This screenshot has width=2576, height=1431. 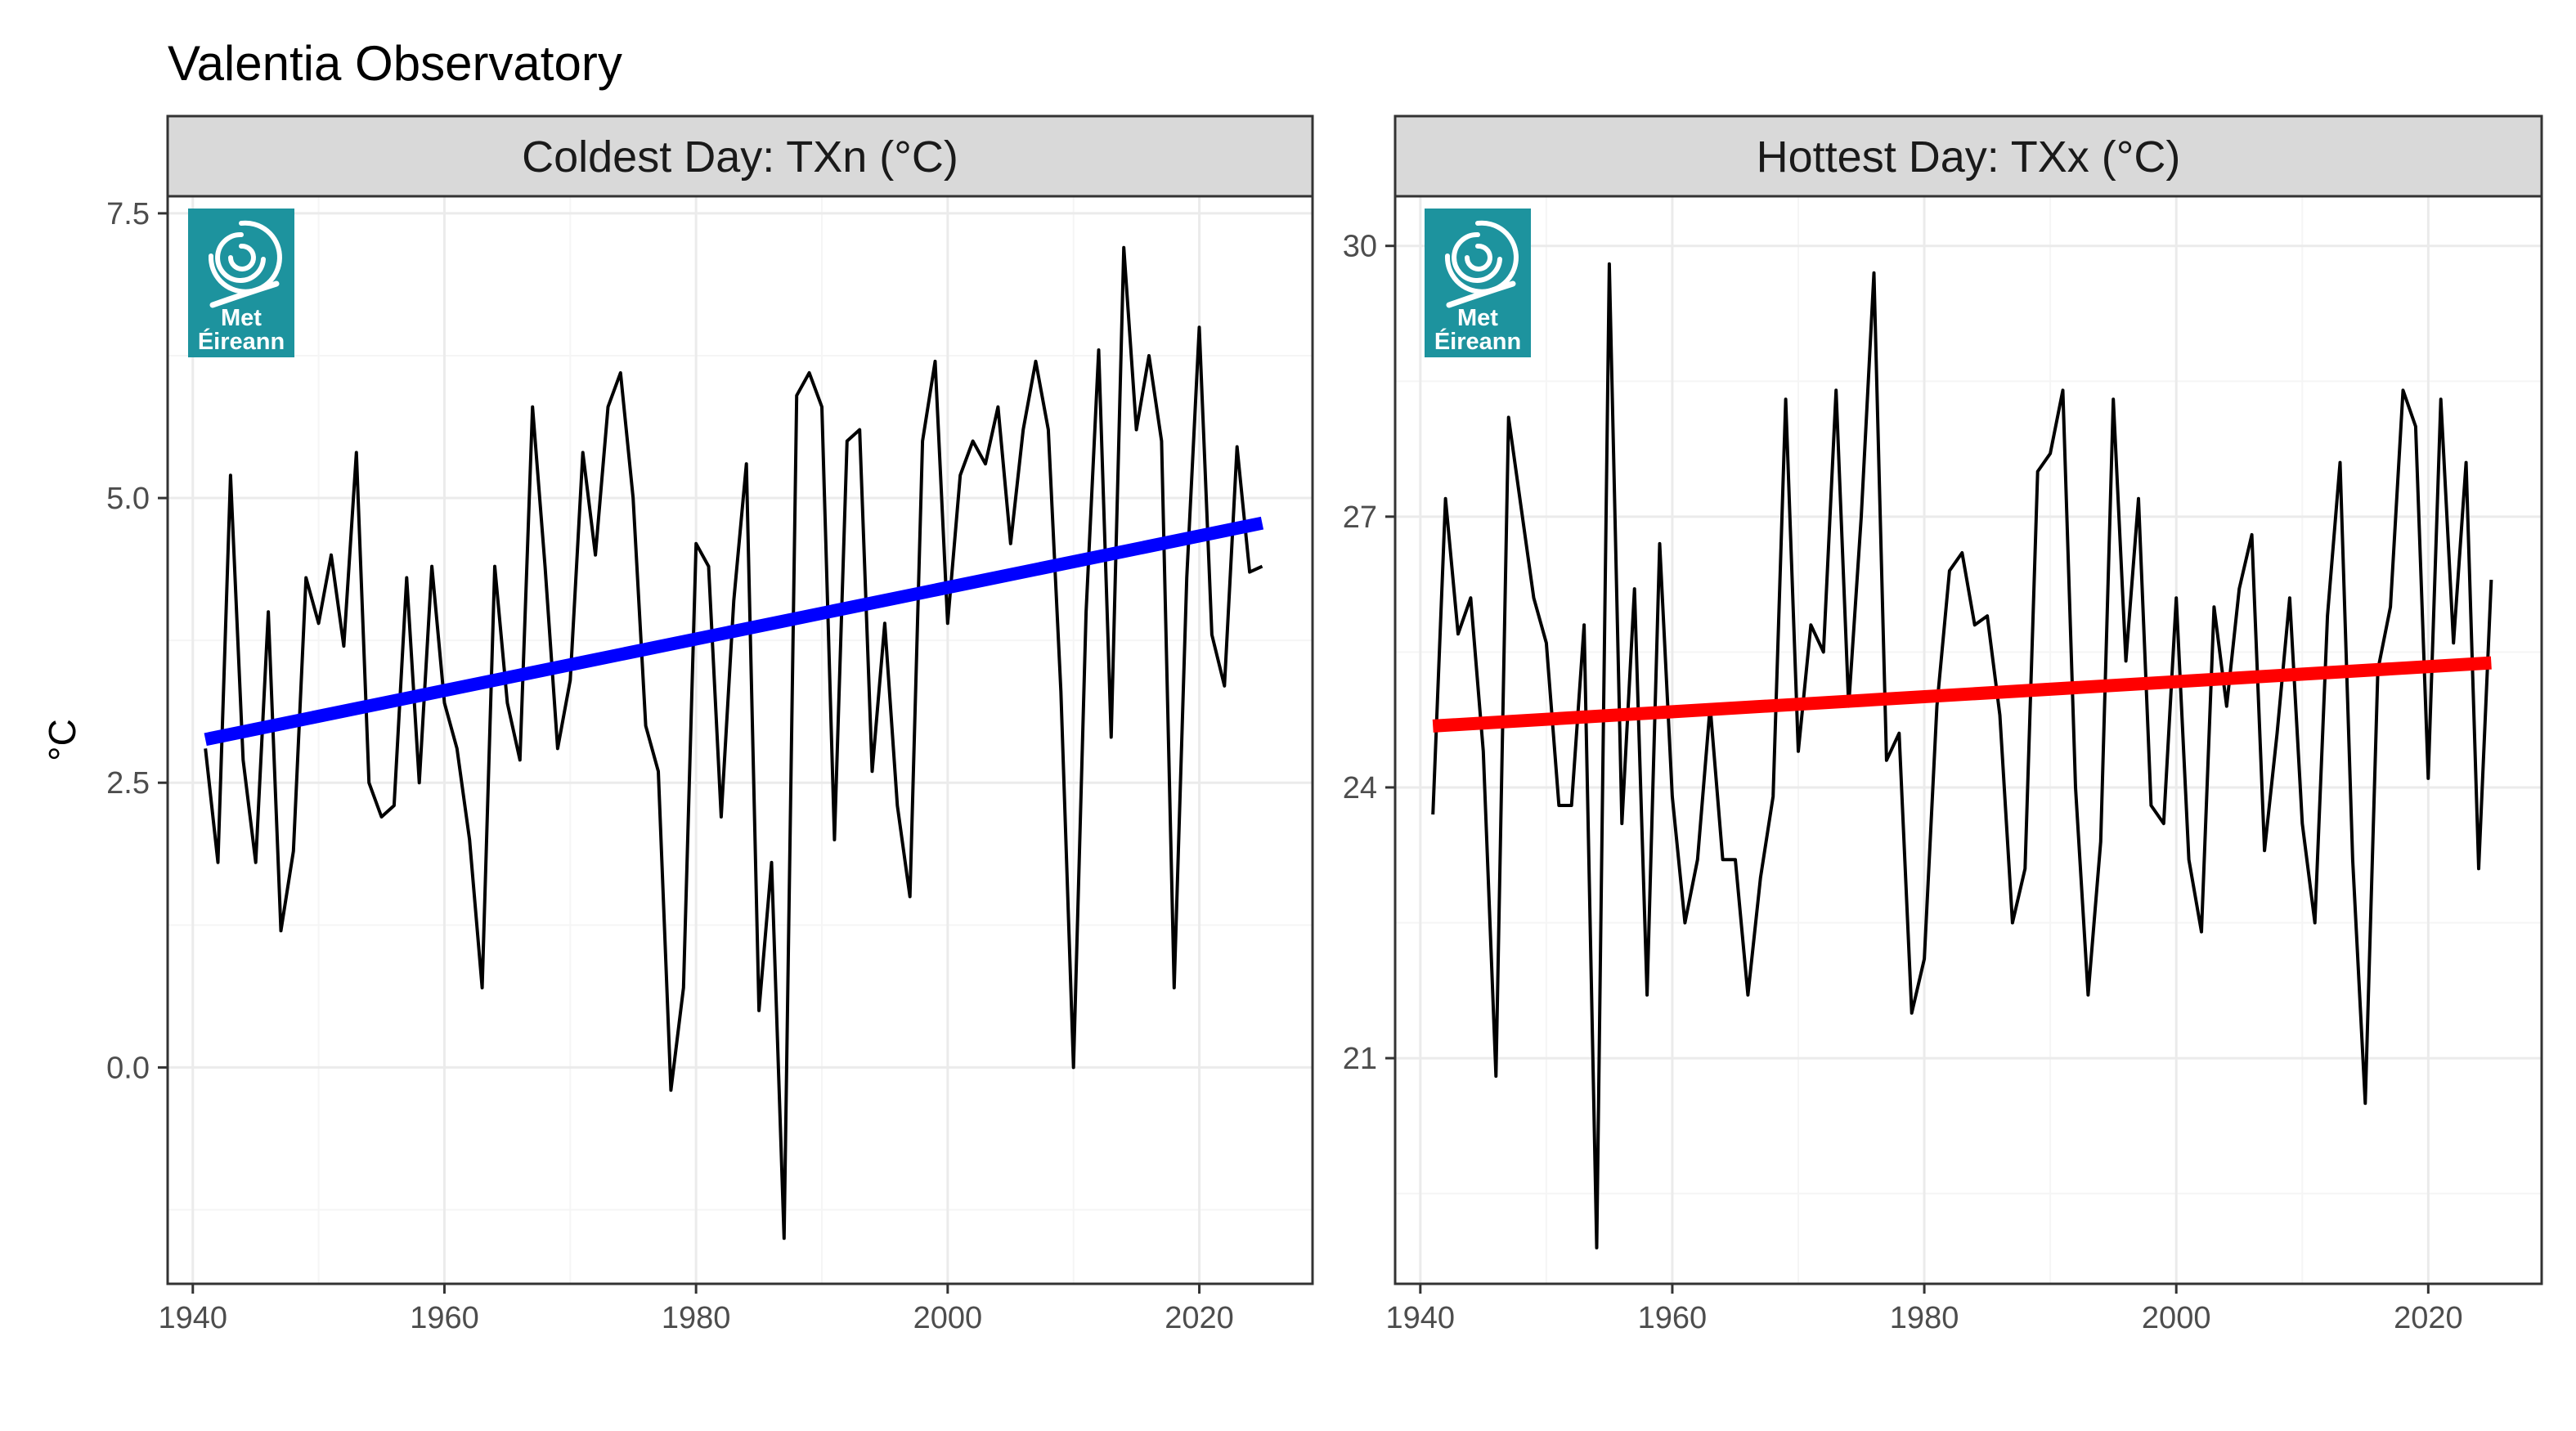 I want to click on y-tick-label: 0.0, so click(x=128, y=1068).